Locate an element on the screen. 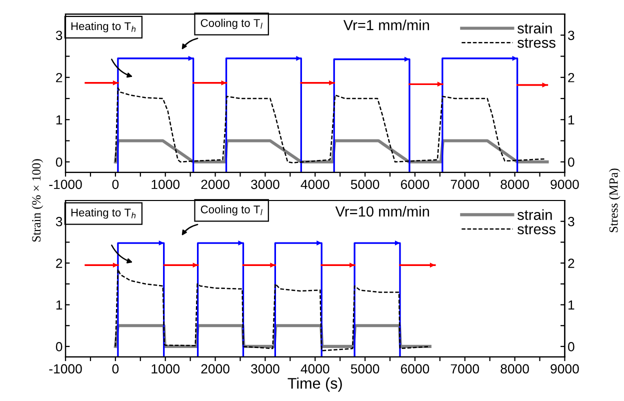 This screenshot has height=401, width=624. y-axis-title: Strain (% × 100) is located at coordinates (38, 200).